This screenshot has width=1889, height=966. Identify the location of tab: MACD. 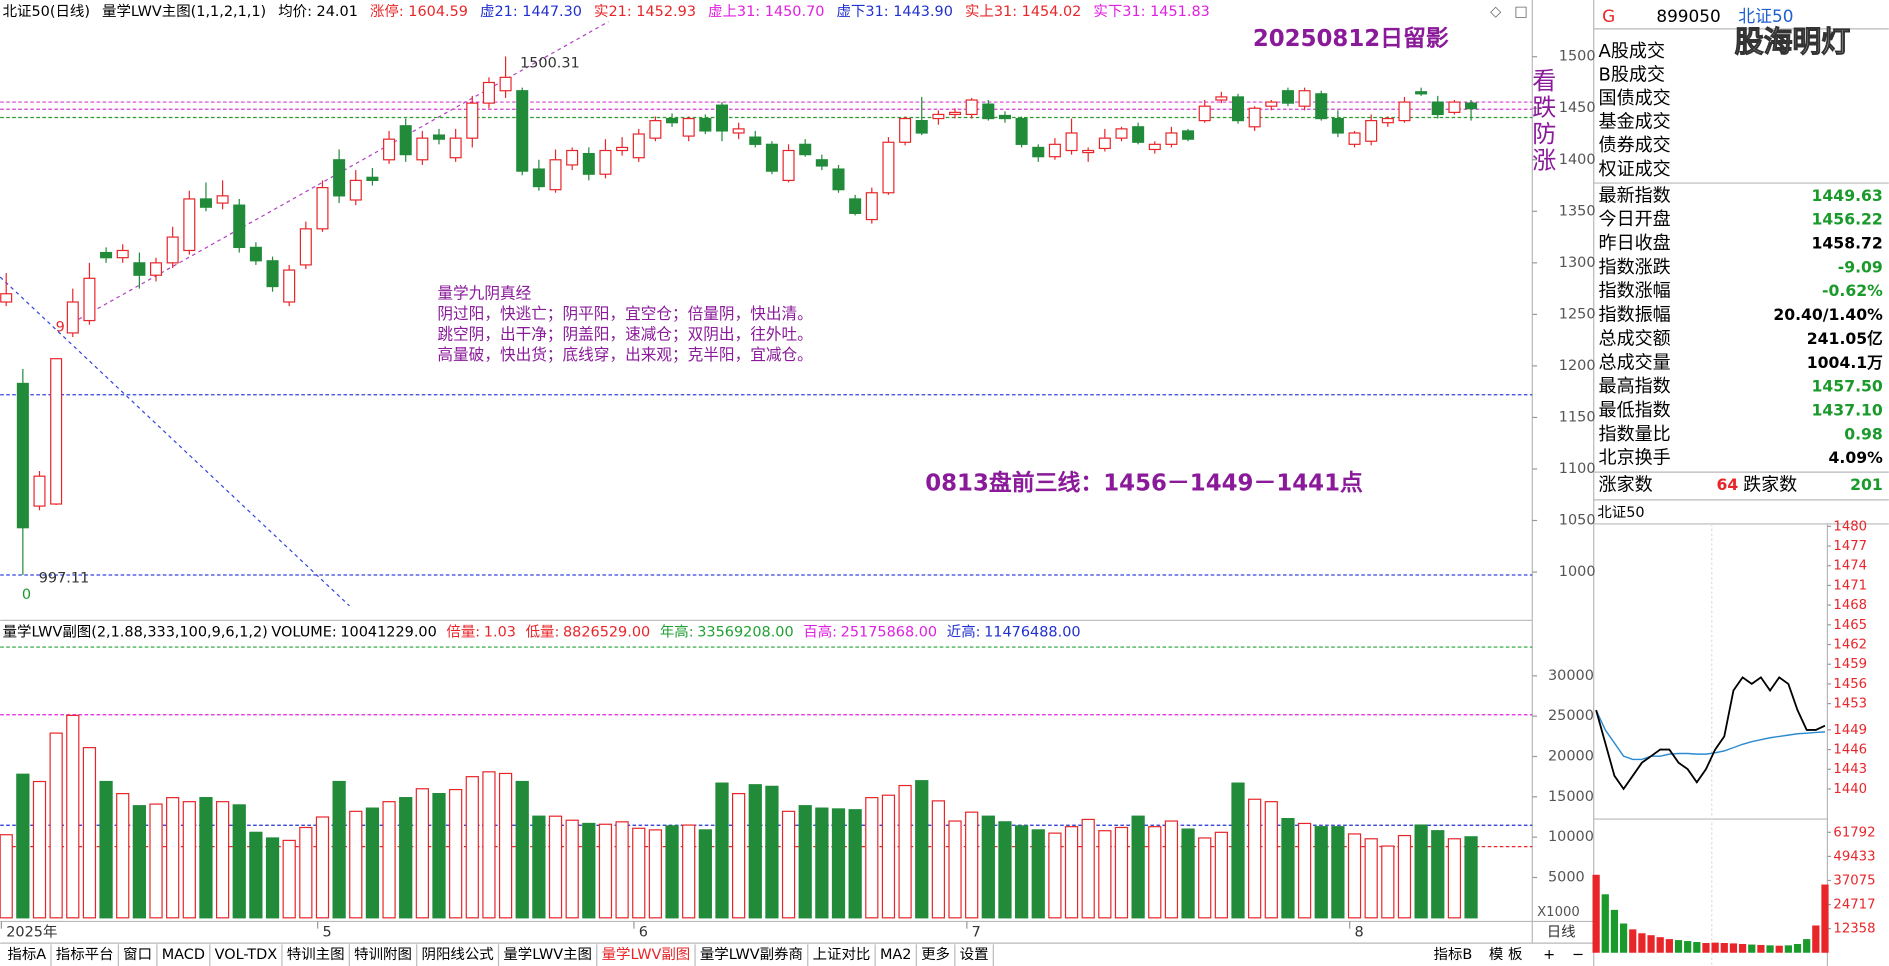
(183, 955).